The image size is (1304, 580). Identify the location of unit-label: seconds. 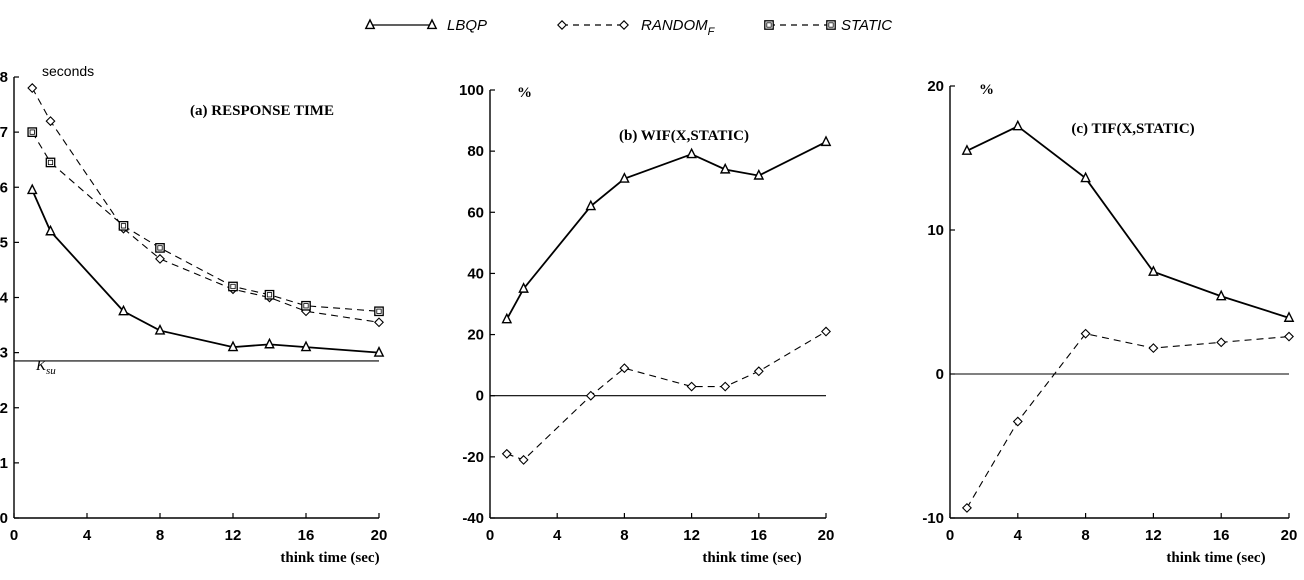
(68, 71).